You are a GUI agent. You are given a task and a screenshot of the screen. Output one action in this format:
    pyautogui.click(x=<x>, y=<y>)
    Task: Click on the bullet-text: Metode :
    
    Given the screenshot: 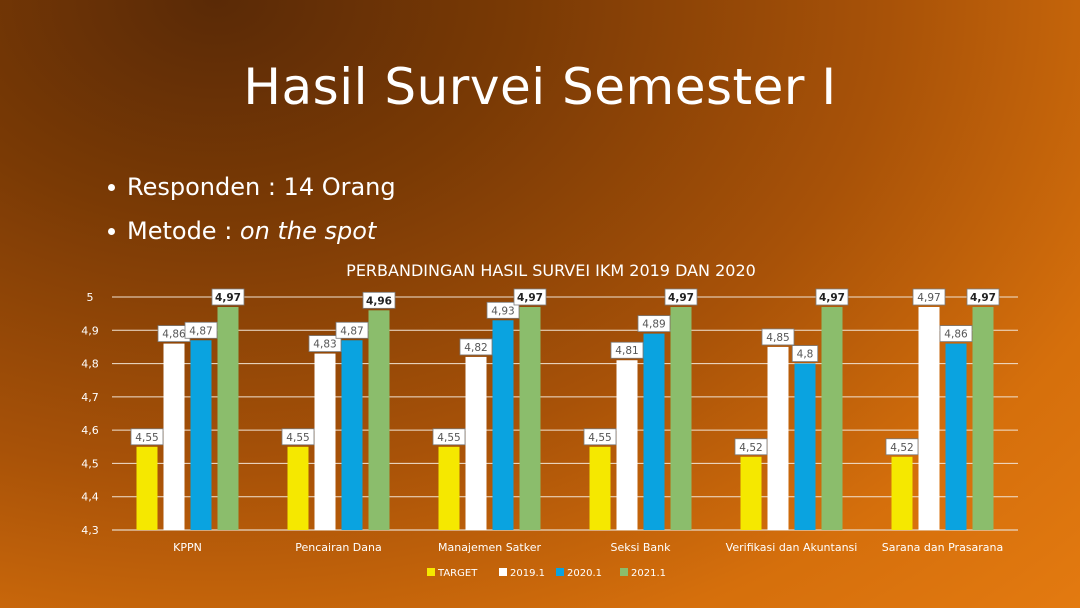 What is the action you would take?
    pyautogui.click(x=183, y=231)
    